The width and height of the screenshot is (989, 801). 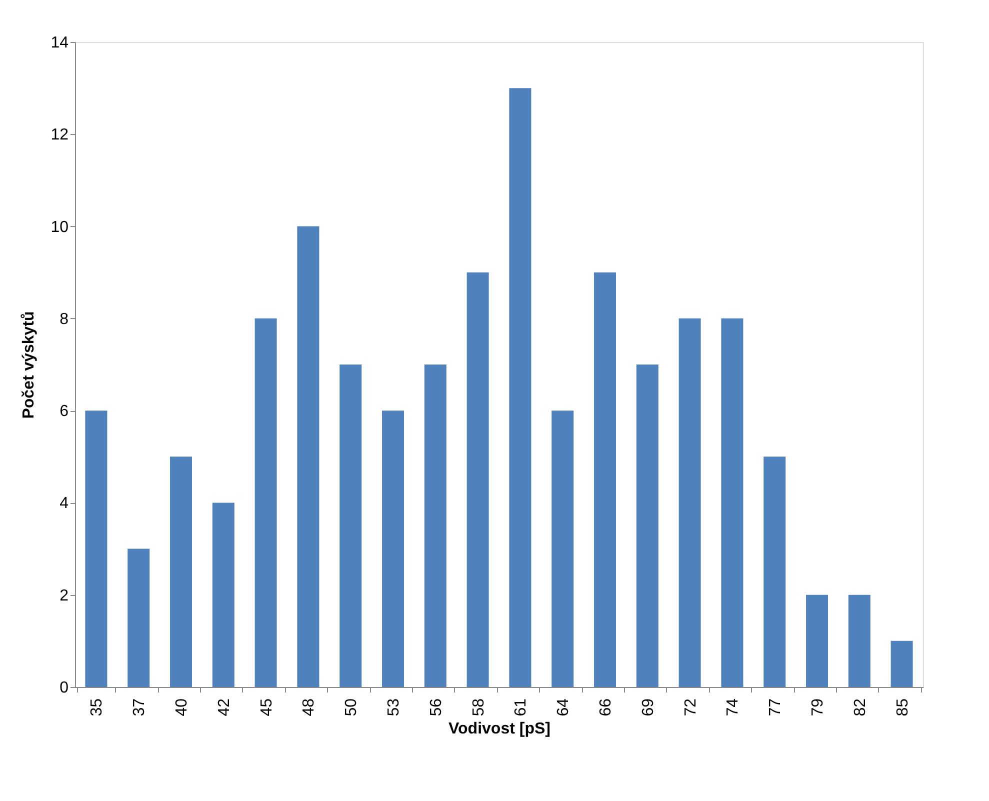 What do you see at coordinates (436, 707) in the screenshot?
I see `x-tick-label: 56` at bounding box center [436, 707].